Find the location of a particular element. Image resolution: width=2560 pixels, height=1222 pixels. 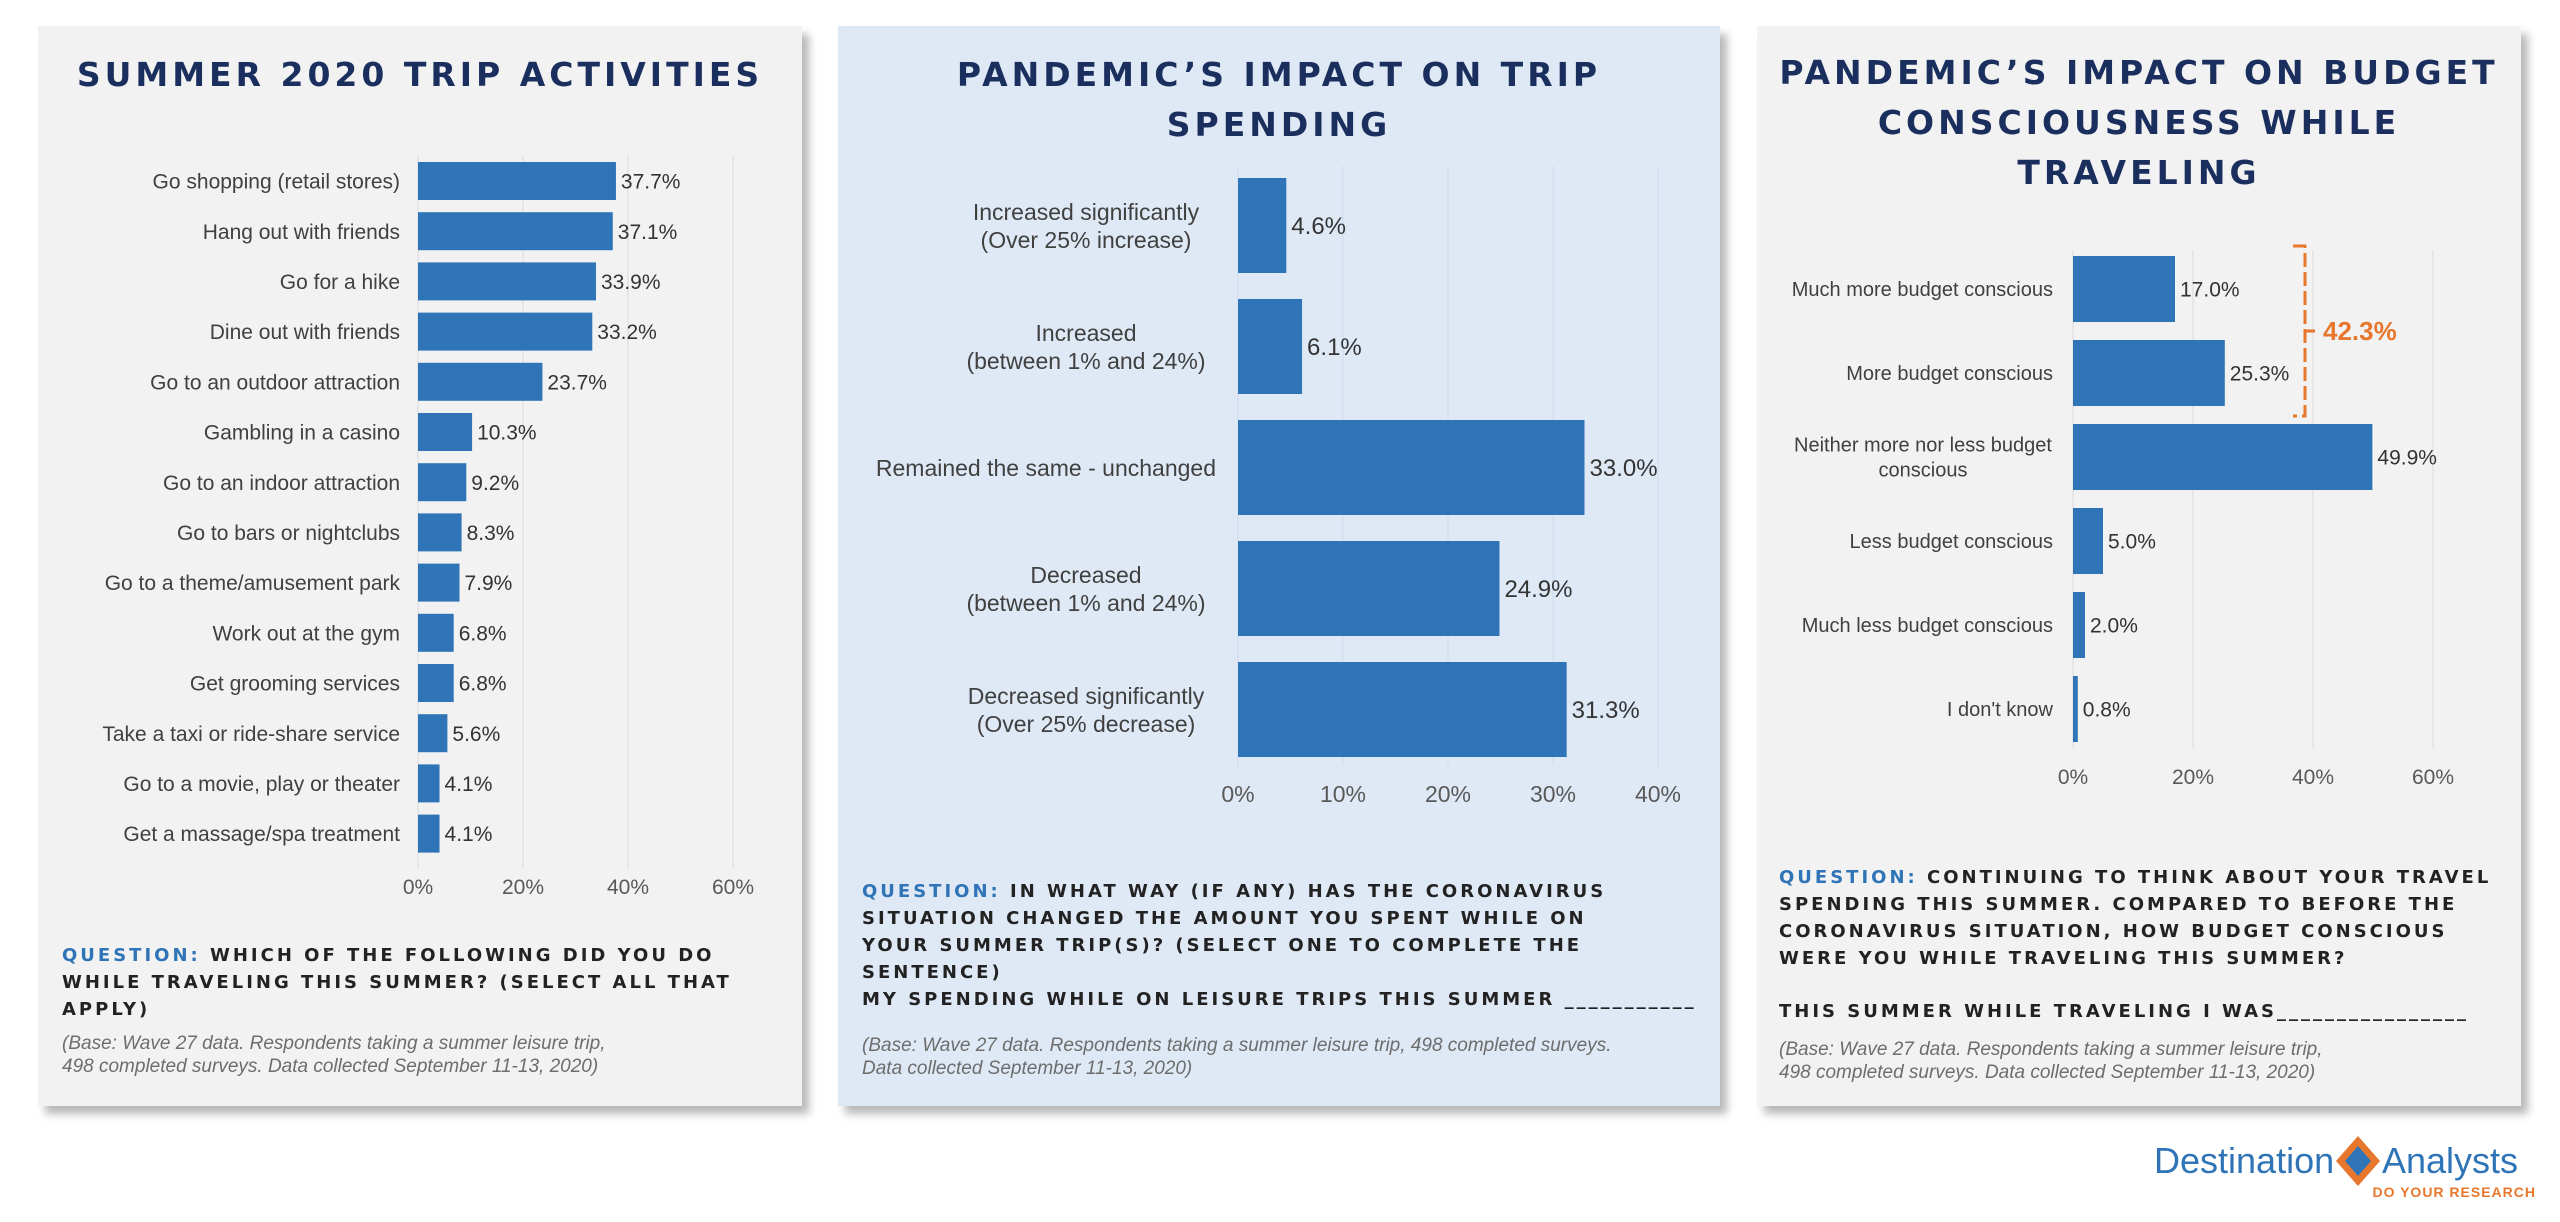

category-label: Much less budget conscious is located at coordinates (1927, 626).